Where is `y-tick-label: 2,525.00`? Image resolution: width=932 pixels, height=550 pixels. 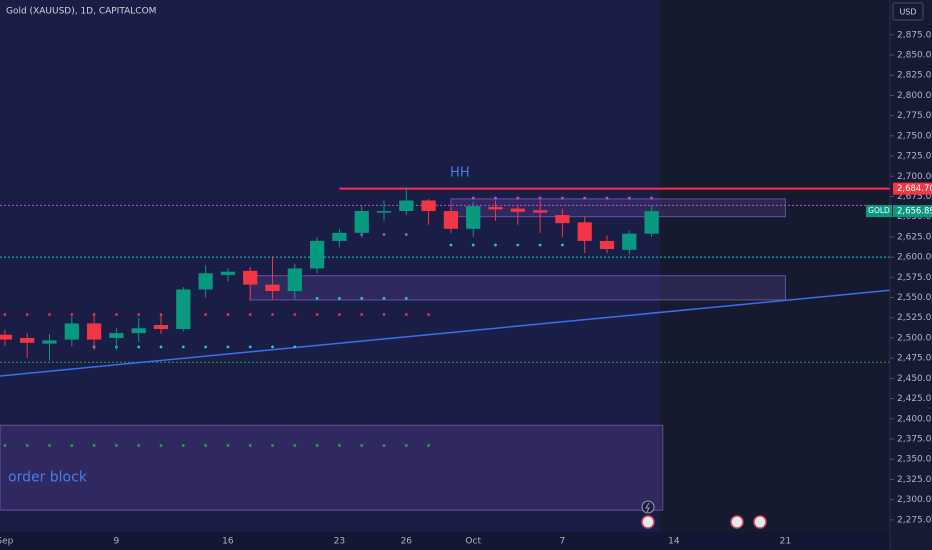 y-tick-label: 2,525.00 is located at coordinates (914, 318).